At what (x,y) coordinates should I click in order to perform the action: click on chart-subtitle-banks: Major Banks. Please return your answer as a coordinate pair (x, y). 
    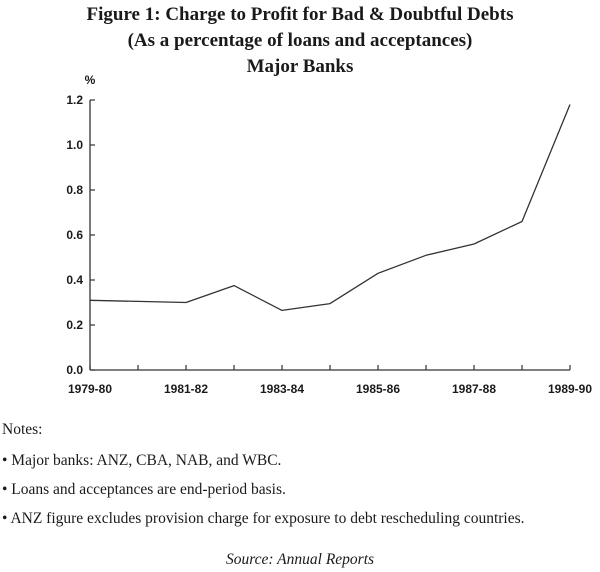
    Looking at the image, I should click on (300, 66).